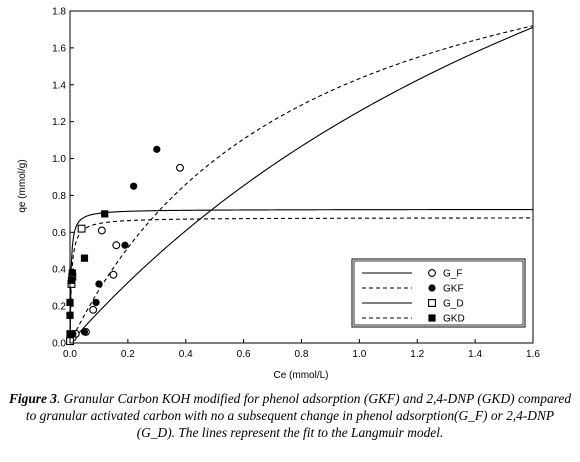  I want to click on x-tick-label: 0.8, so click(302, 354).